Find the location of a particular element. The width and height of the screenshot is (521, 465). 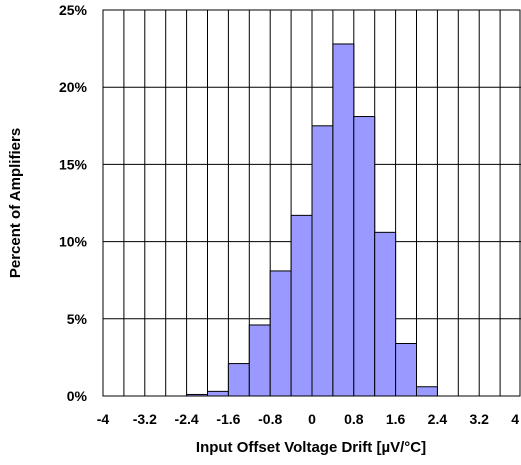

y-tick-label: 15% is located at coordinates (73, 164).